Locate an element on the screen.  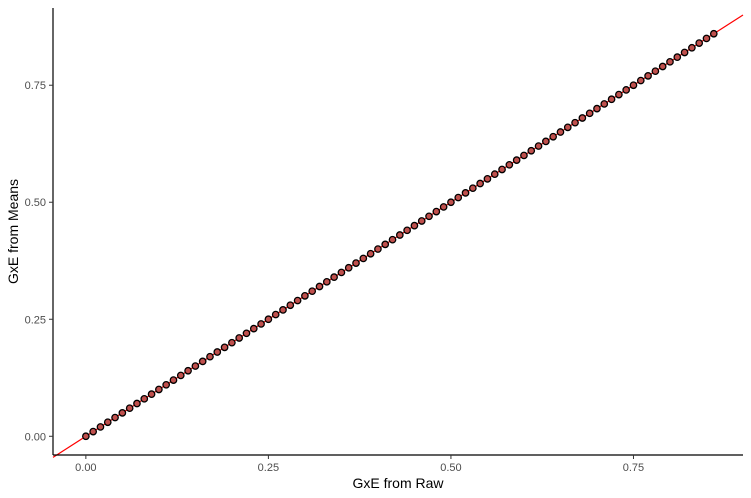
y-axis-title: GxE from Means is located at coordinates (13, 231).